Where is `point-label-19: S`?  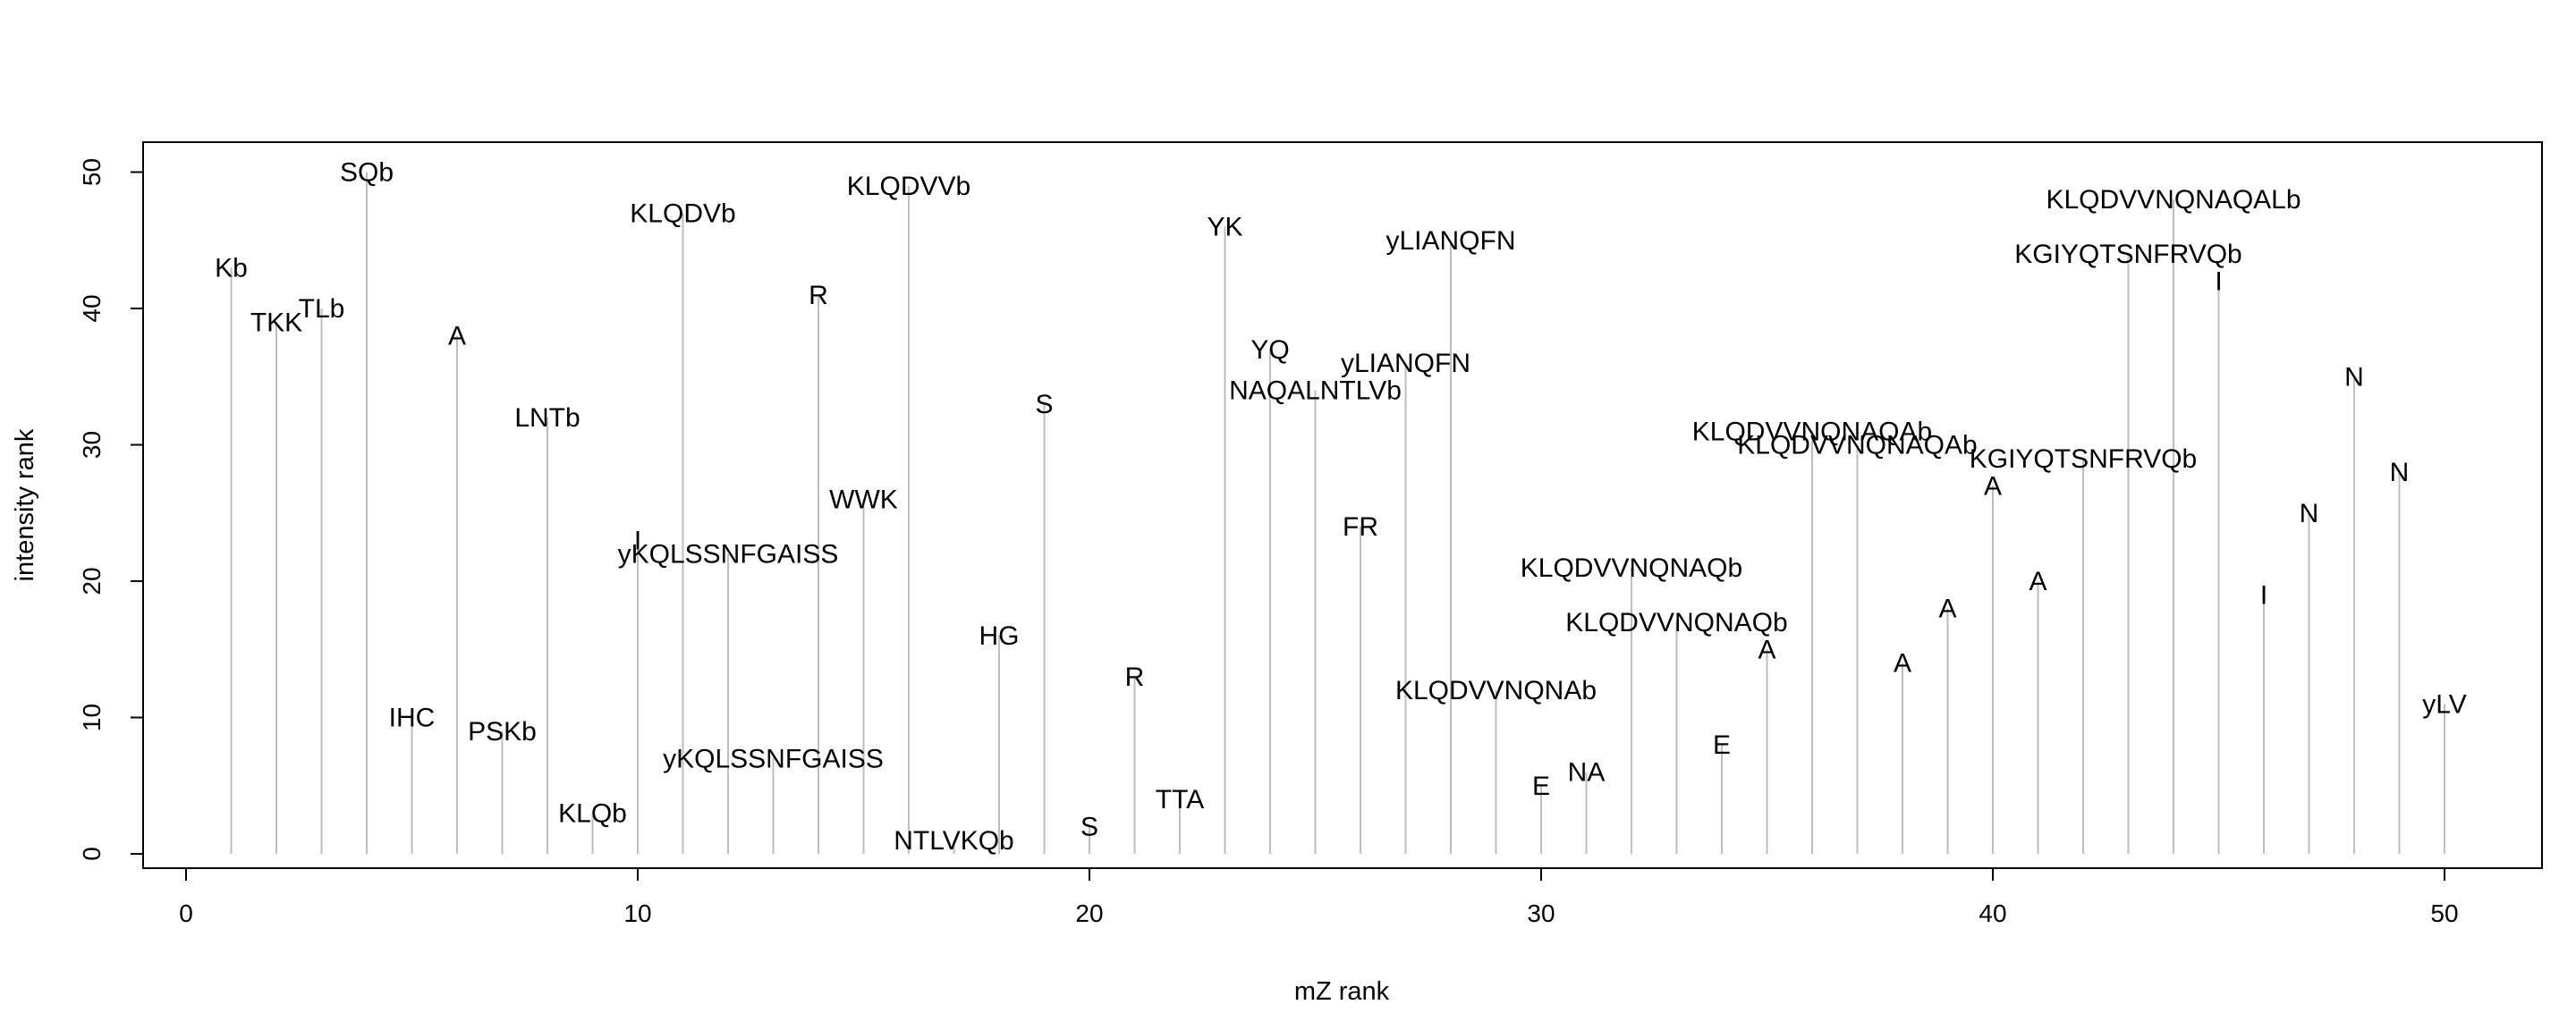 point-label-19: S is located at coordinates (1044, 404).